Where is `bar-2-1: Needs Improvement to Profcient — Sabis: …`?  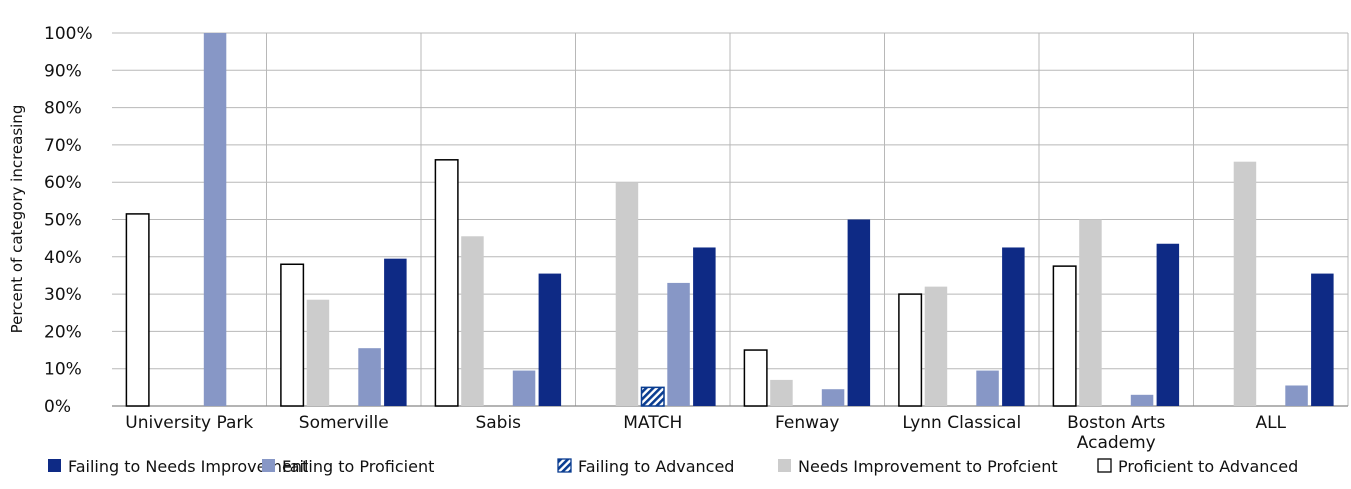
bar-2-1: Needs Improvement to Profcient — Sabis: … is located at coordinates (472, 321).